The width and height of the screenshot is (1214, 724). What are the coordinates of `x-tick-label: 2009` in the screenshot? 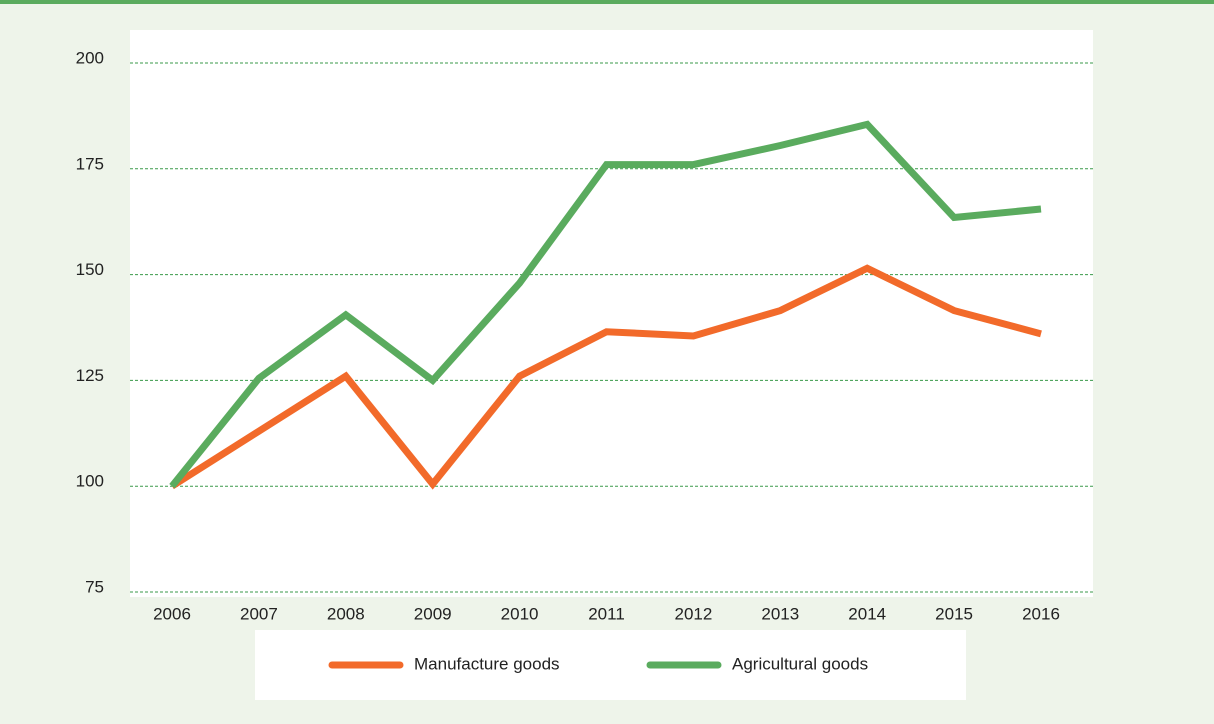 It's located at (433, 613).